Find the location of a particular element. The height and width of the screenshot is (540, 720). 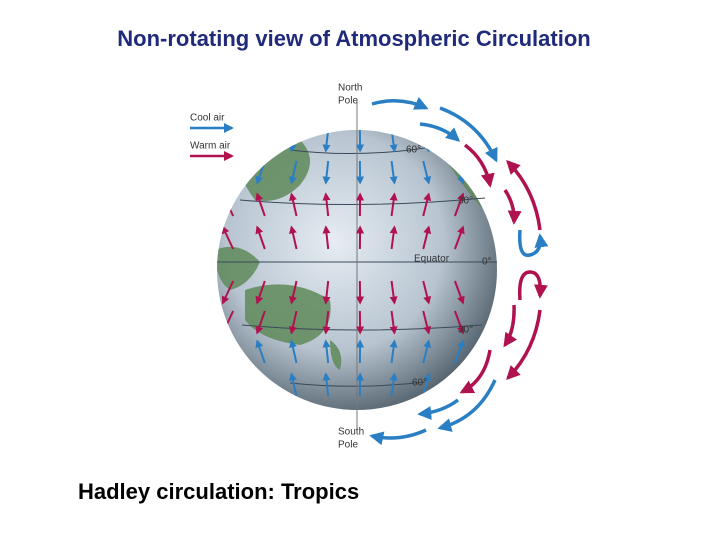

legend-label: Warm air is located at coordinates (210, 146).